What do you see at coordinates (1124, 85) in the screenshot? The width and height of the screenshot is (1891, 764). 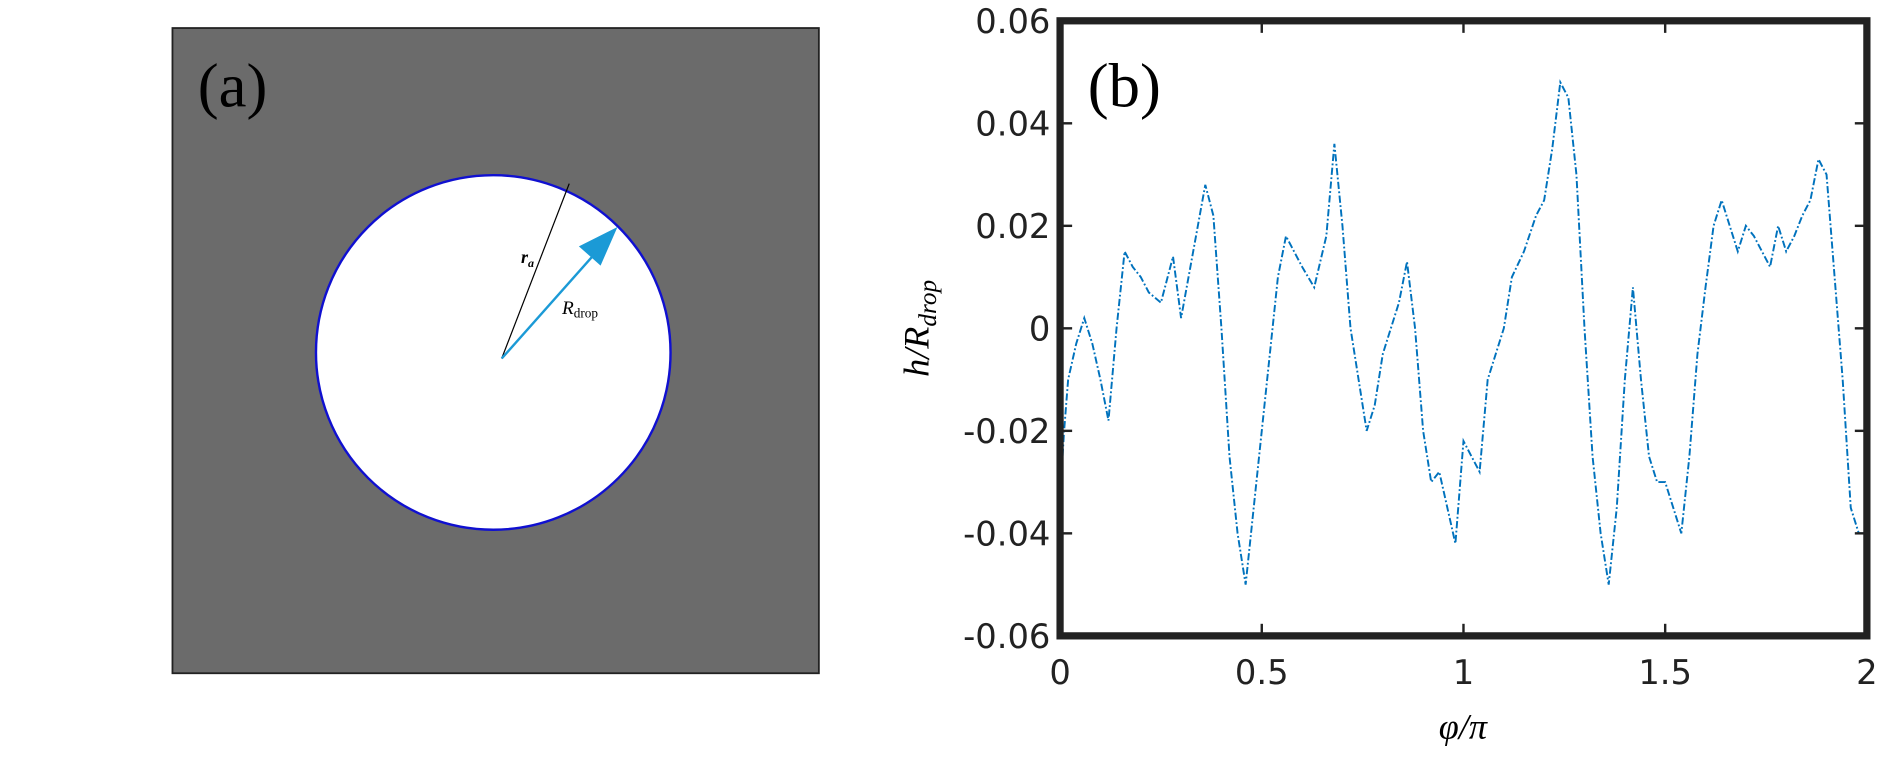 I see `panel-label: (b)` at bounding box center [1124, 85].